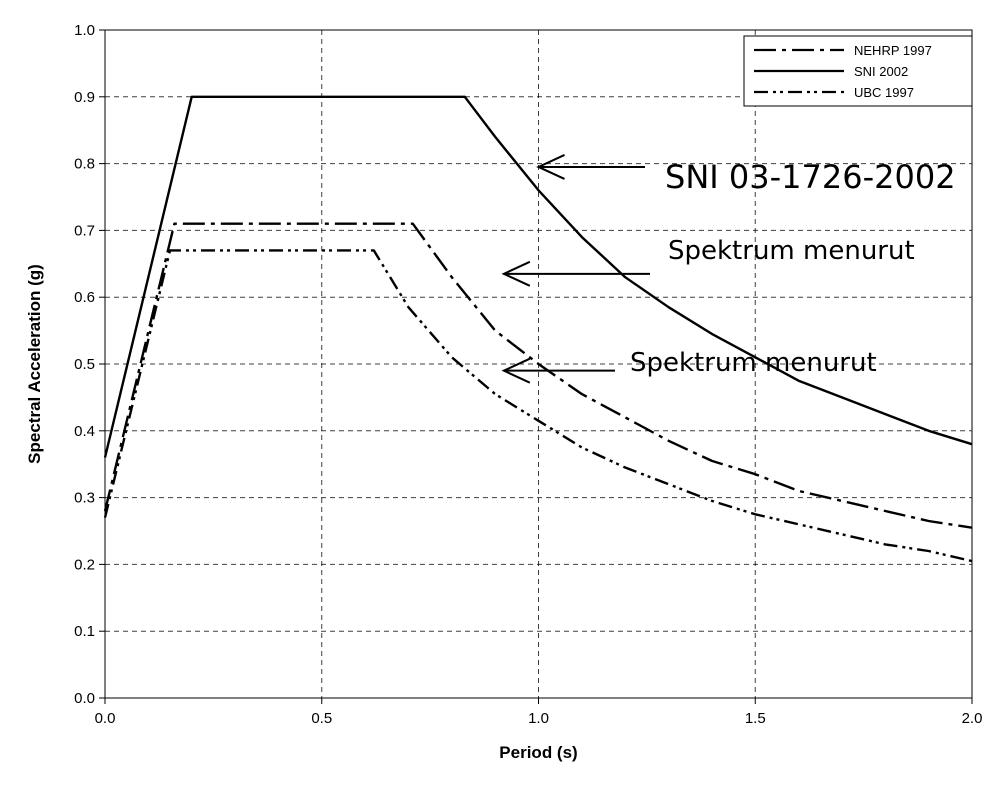 This screenshot has width=1002, height=792. I want to click on x-tick-label: 0.0, so click(105, 718).